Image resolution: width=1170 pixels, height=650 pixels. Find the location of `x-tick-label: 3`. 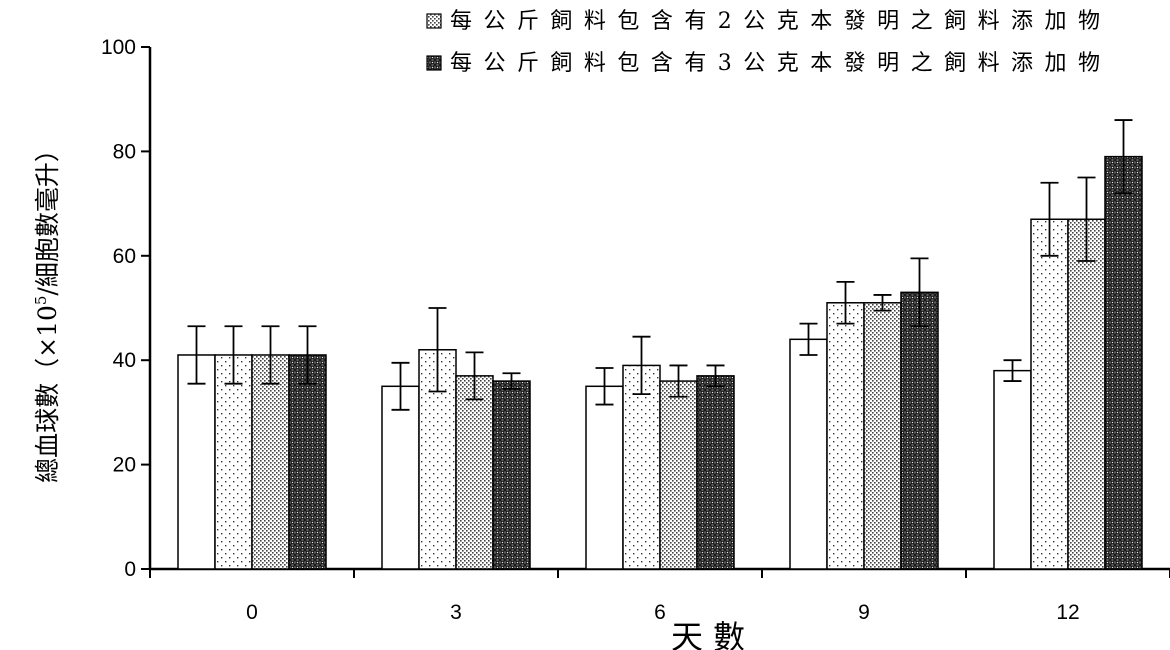

x-tick-label: 3 is located at coordinates (456, 612).